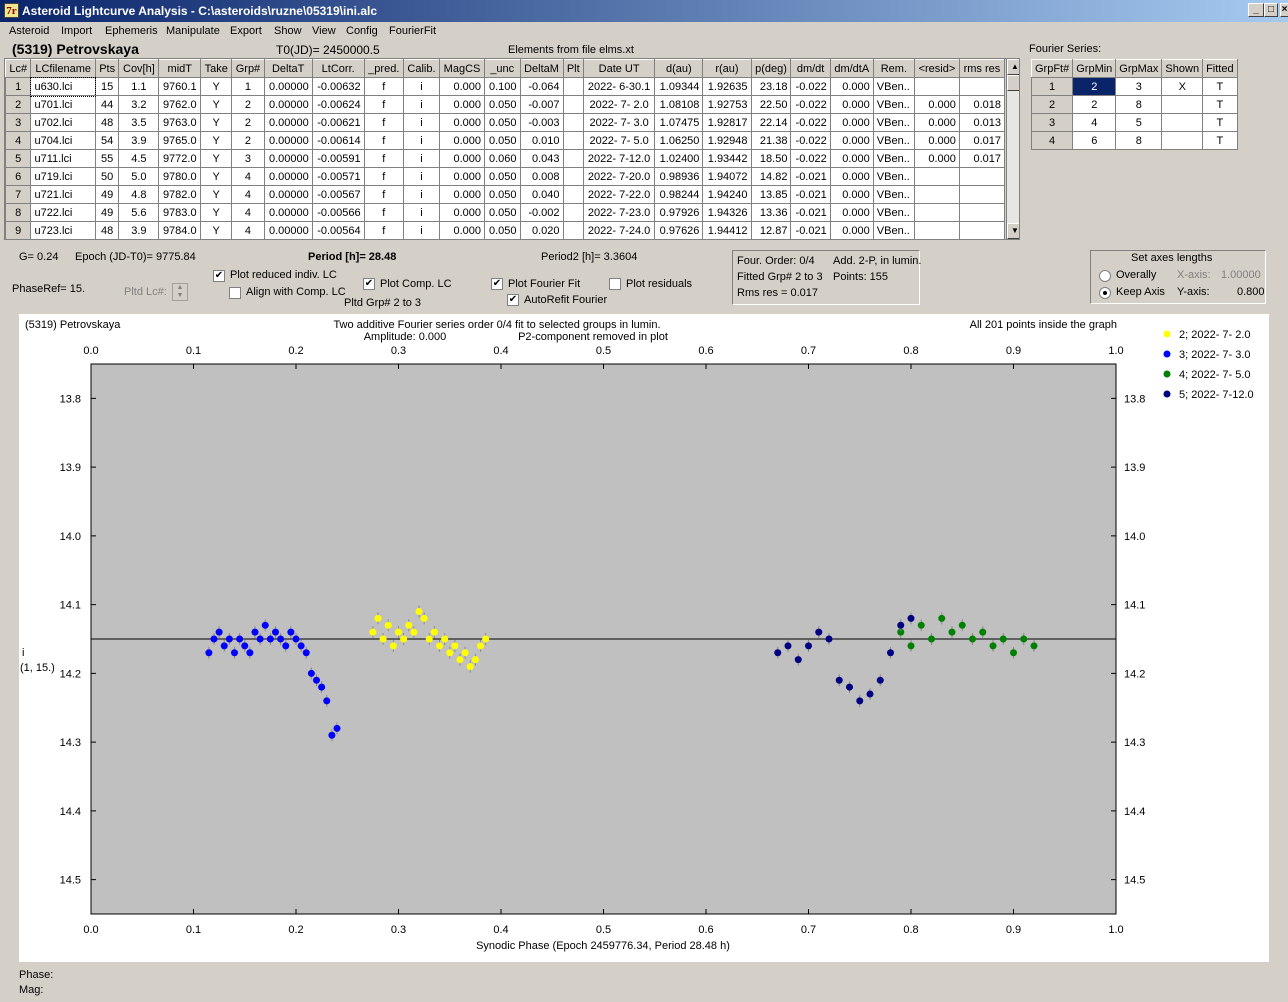 Image resolution: width=1288 pixels, height=1002 pixels. I want to click on lc-cell: 1.94412, so click(727, 230).